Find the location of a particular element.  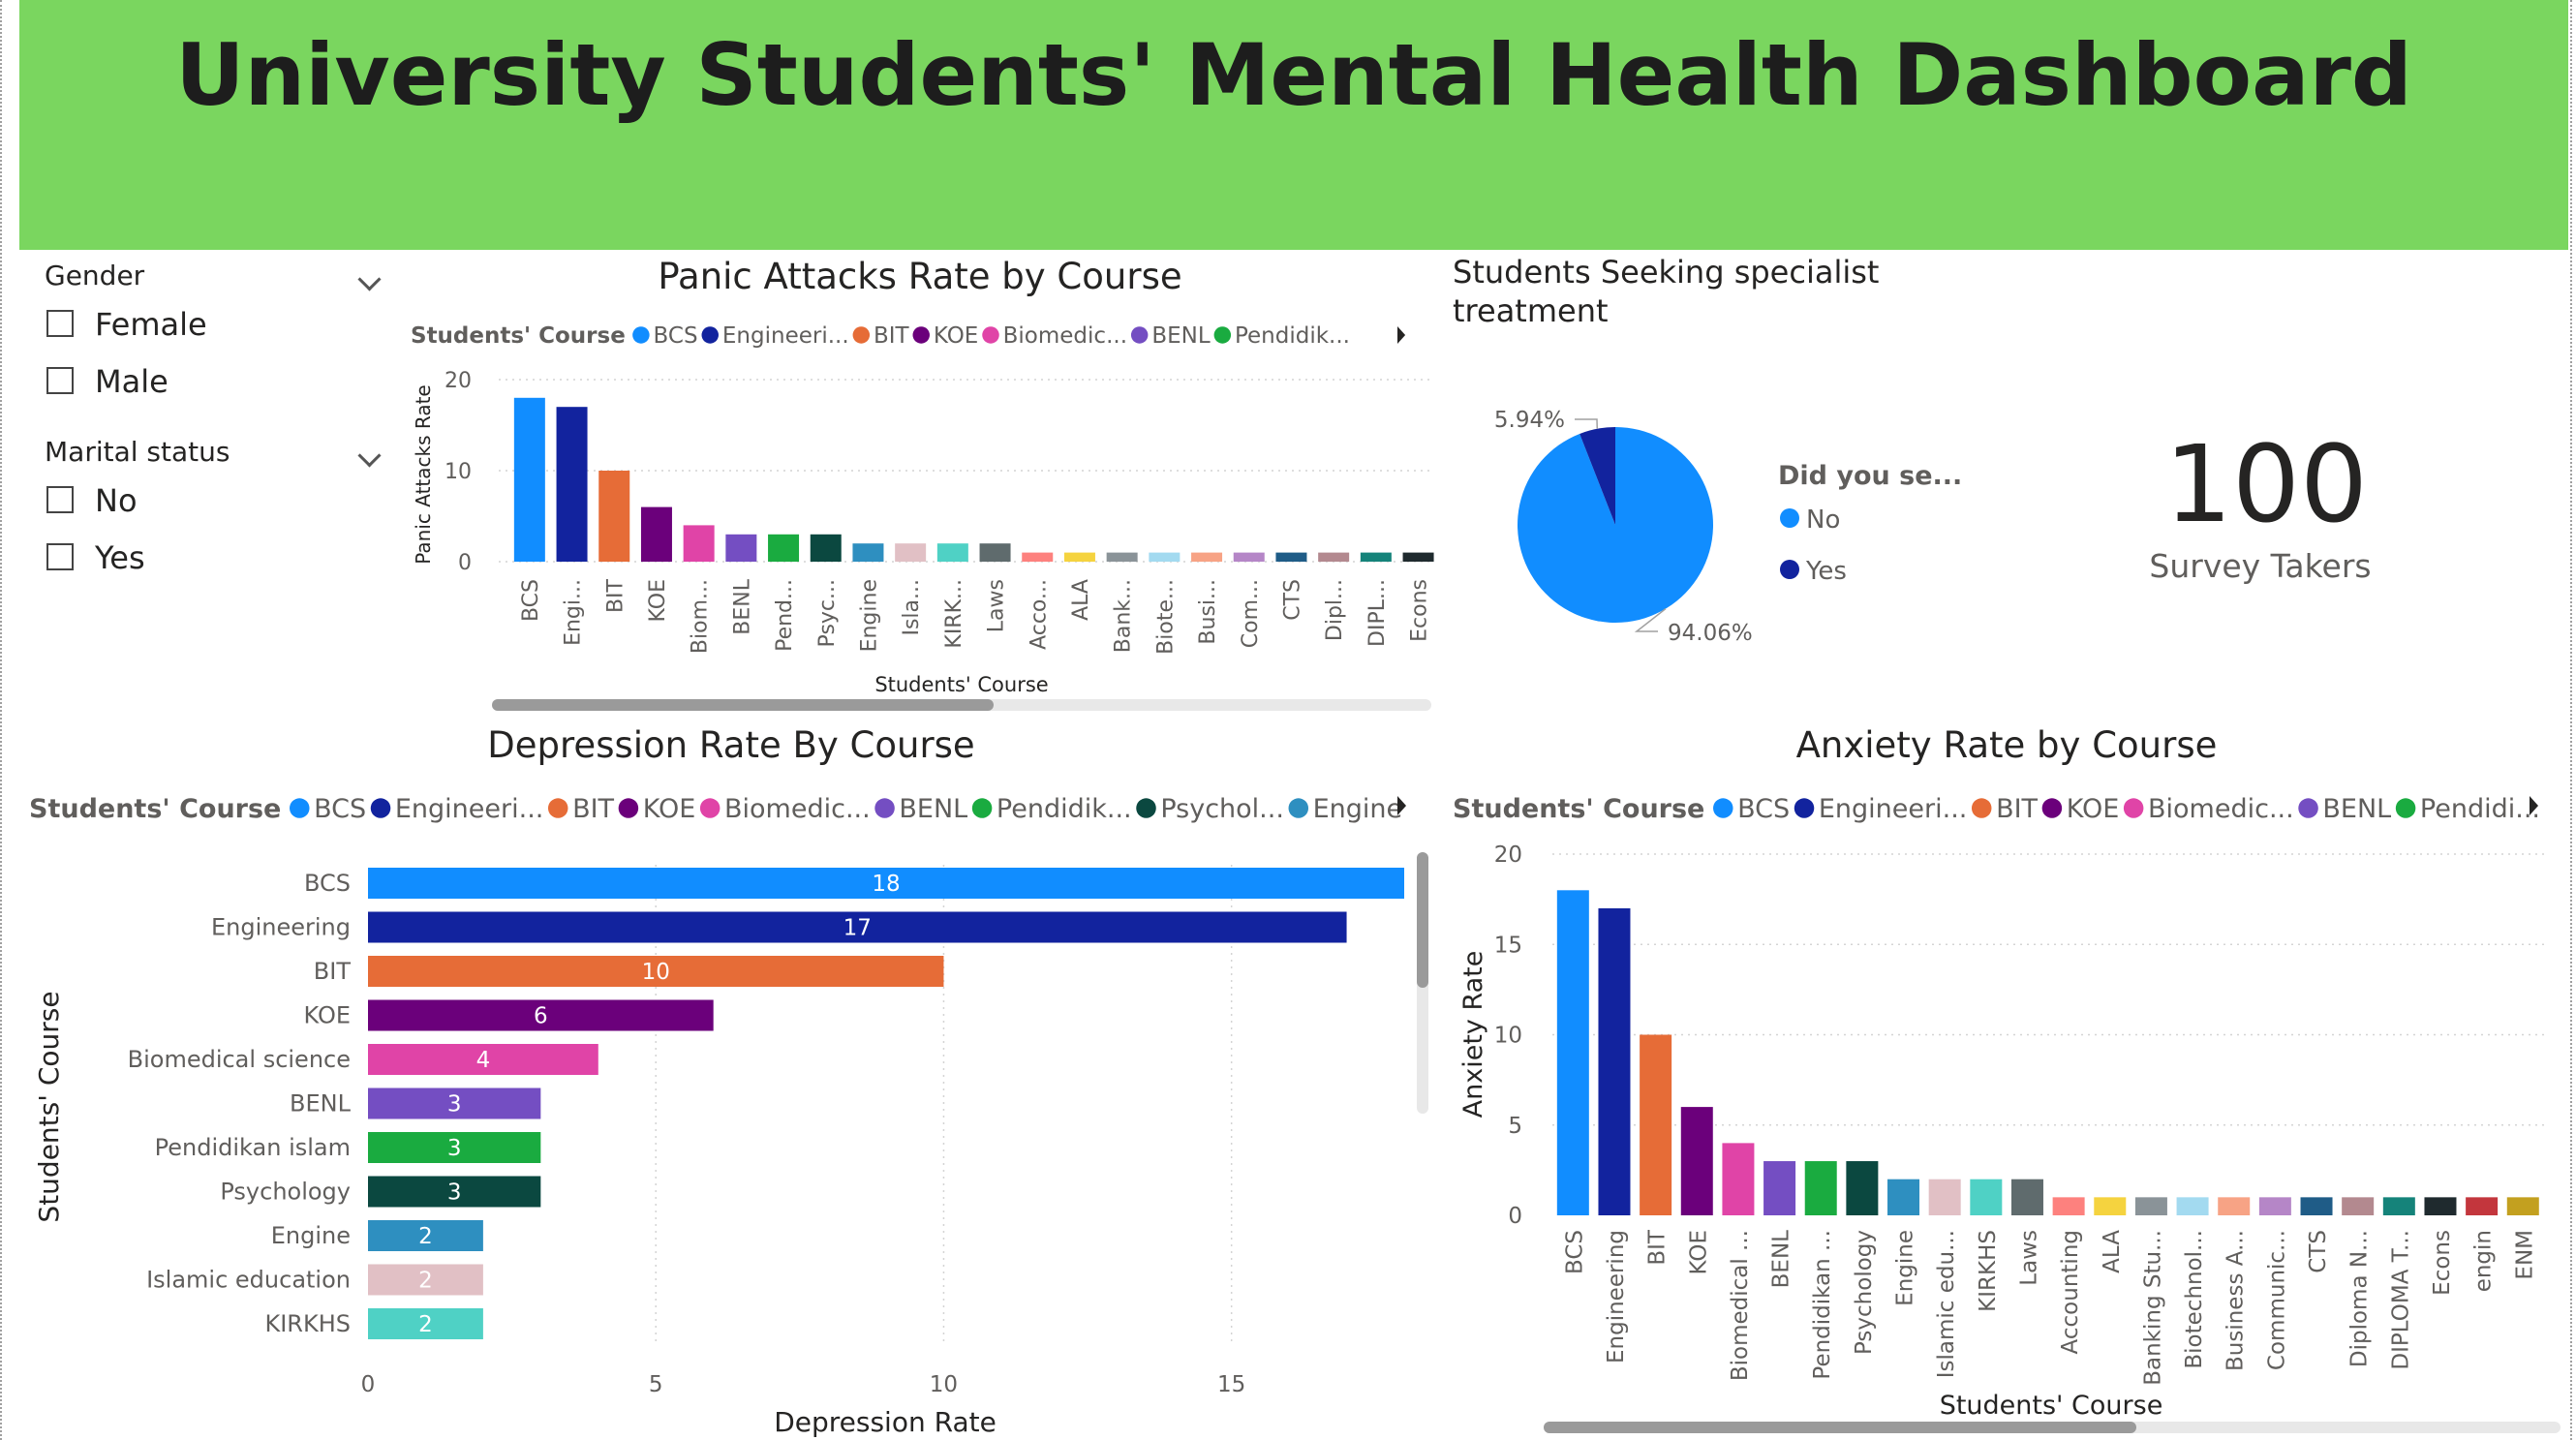

pie-slice-no is located at coordinates (1615, 525).